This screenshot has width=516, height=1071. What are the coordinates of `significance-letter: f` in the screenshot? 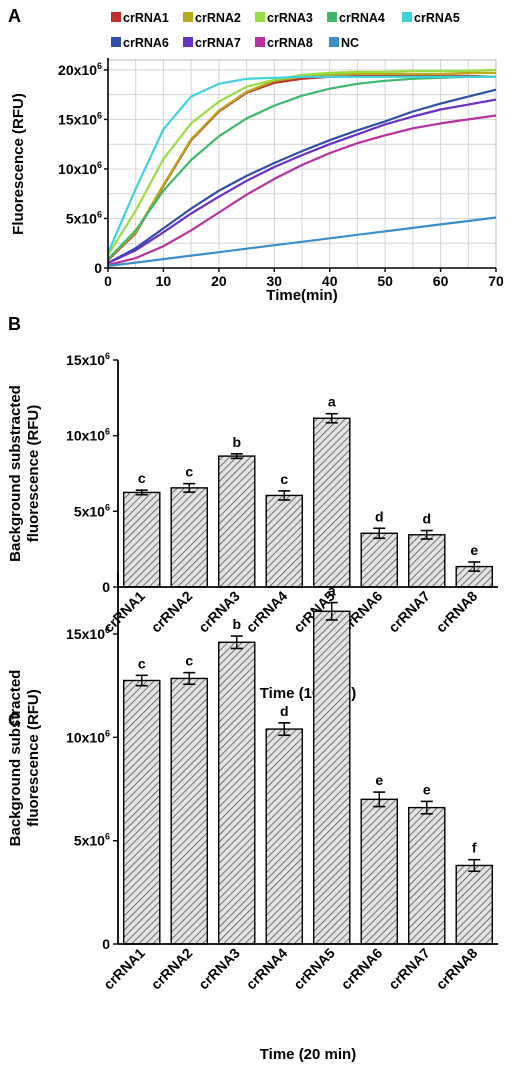 It's located at (474, 848).